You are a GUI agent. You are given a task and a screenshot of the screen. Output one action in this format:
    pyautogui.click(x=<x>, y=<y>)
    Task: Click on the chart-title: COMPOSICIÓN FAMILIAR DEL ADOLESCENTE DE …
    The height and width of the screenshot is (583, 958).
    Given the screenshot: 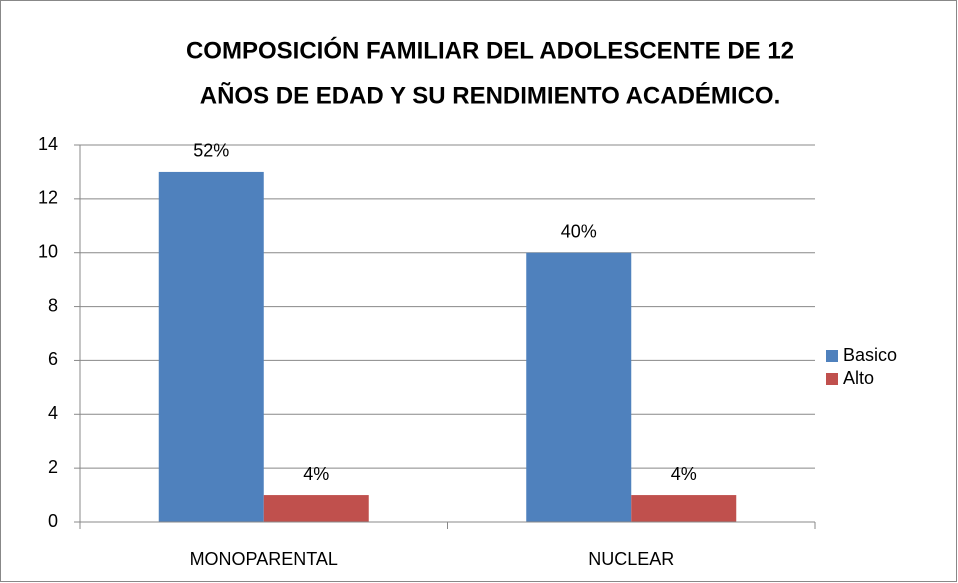 What is the action you would take?
    pyautogui.click(x=490, y=50)
    